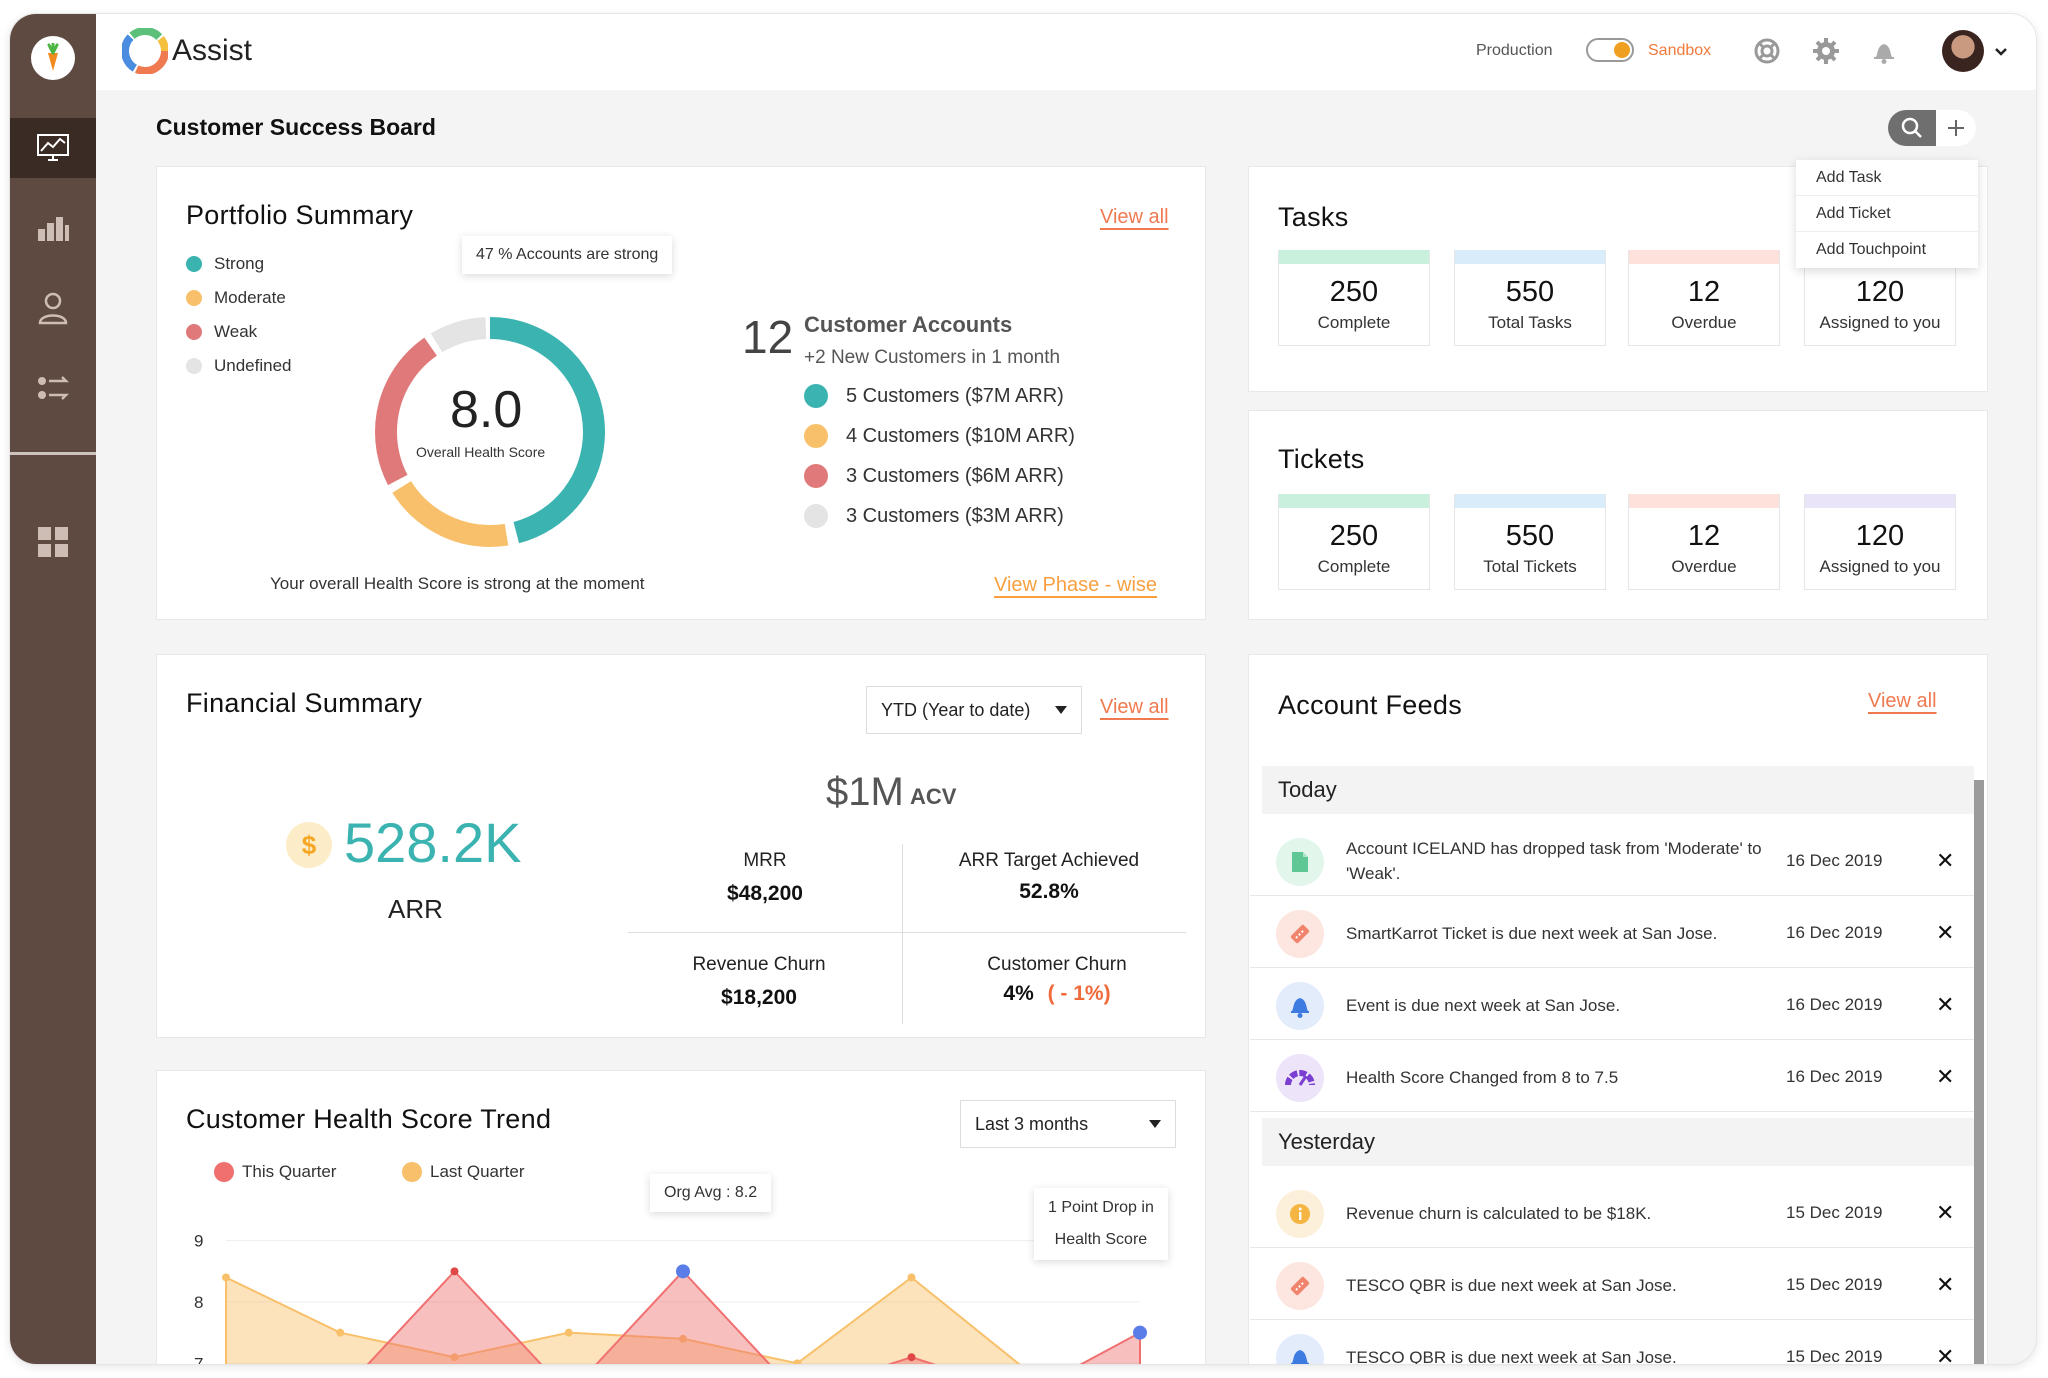  Describe the element at coordinates (289, 1171) in the screenshot. I see `legend-label: This Quarter` at that location.